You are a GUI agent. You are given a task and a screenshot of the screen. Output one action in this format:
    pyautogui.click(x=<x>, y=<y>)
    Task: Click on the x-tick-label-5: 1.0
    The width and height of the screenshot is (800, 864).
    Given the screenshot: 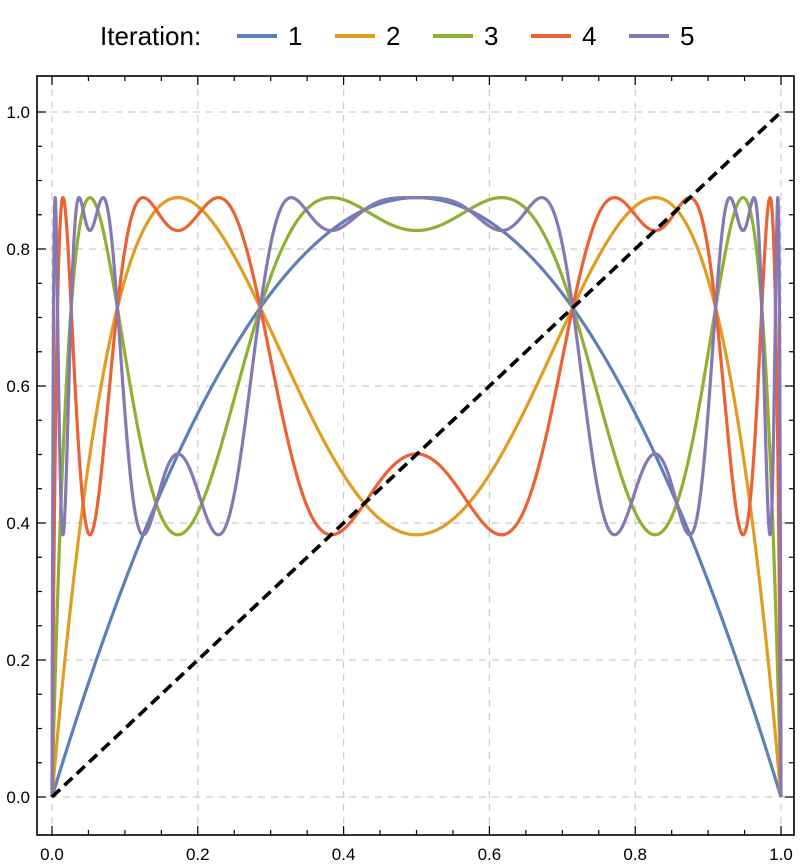 What is the action you would take?
    pyautogui.click(x=781, y=854)
    